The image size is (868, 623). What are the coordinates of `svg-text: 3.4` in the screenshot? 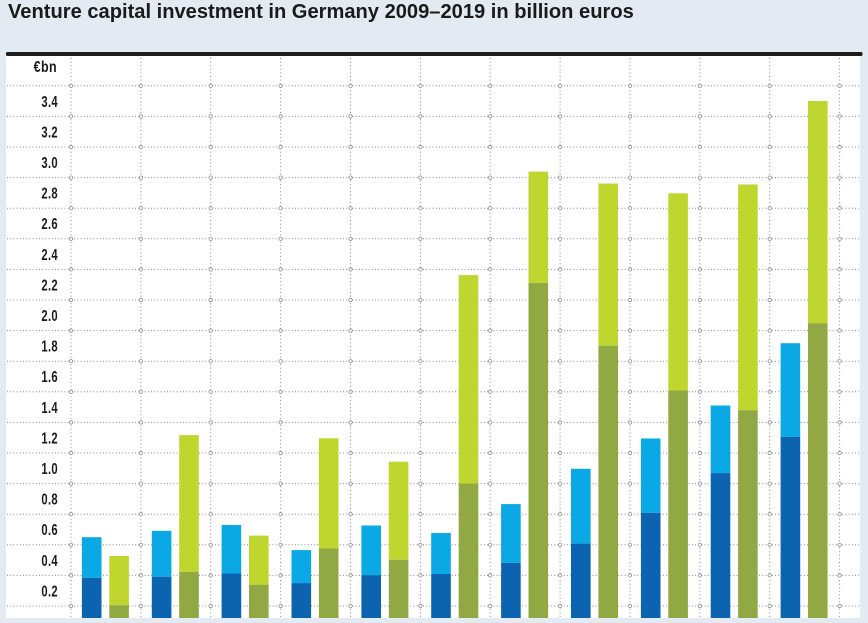 It's located at (49, 101).